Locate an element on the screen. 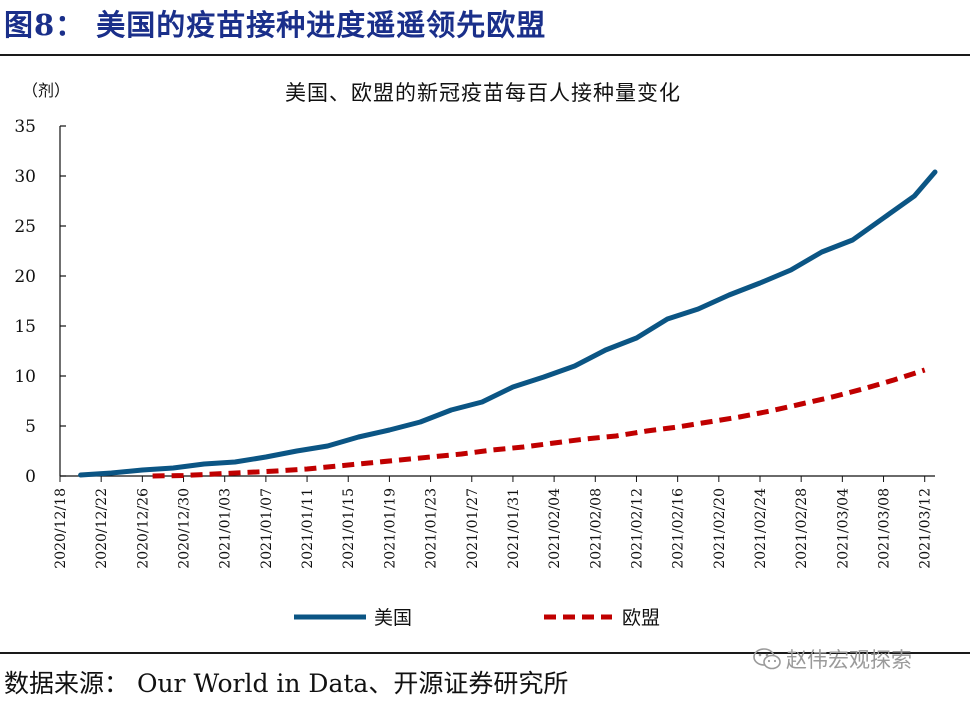  x-tick-label: 2021/02/12 is located at coordinates (637, 528).